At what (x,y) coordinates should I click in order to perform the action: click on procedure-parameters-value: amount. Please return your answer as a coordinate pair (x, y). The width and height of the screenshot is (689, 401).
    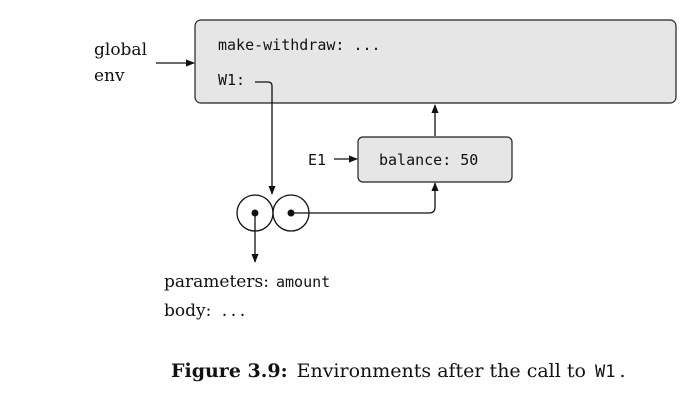
    Looking at the image, I should click on (303, 282).